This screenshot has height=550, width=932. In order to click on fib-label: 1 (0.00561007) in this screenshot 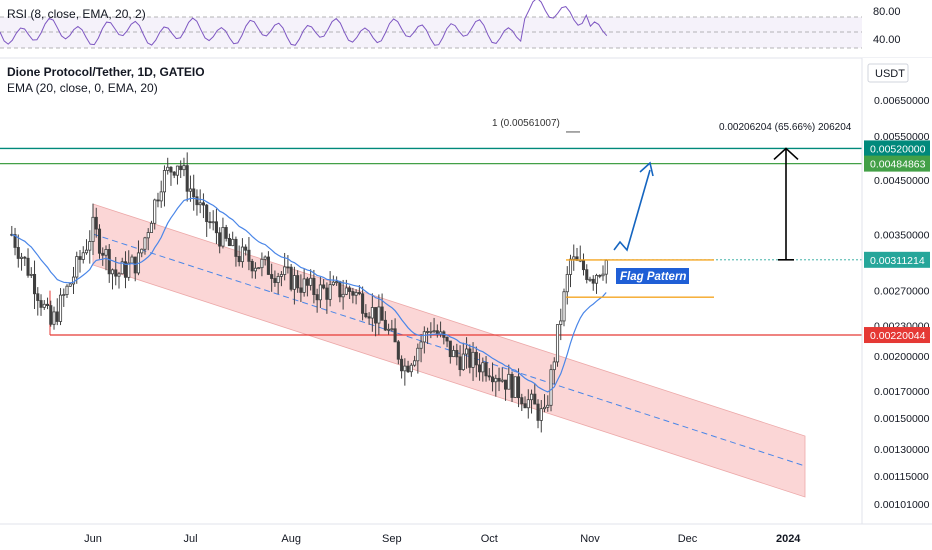, I will do `click(526, 123)`.